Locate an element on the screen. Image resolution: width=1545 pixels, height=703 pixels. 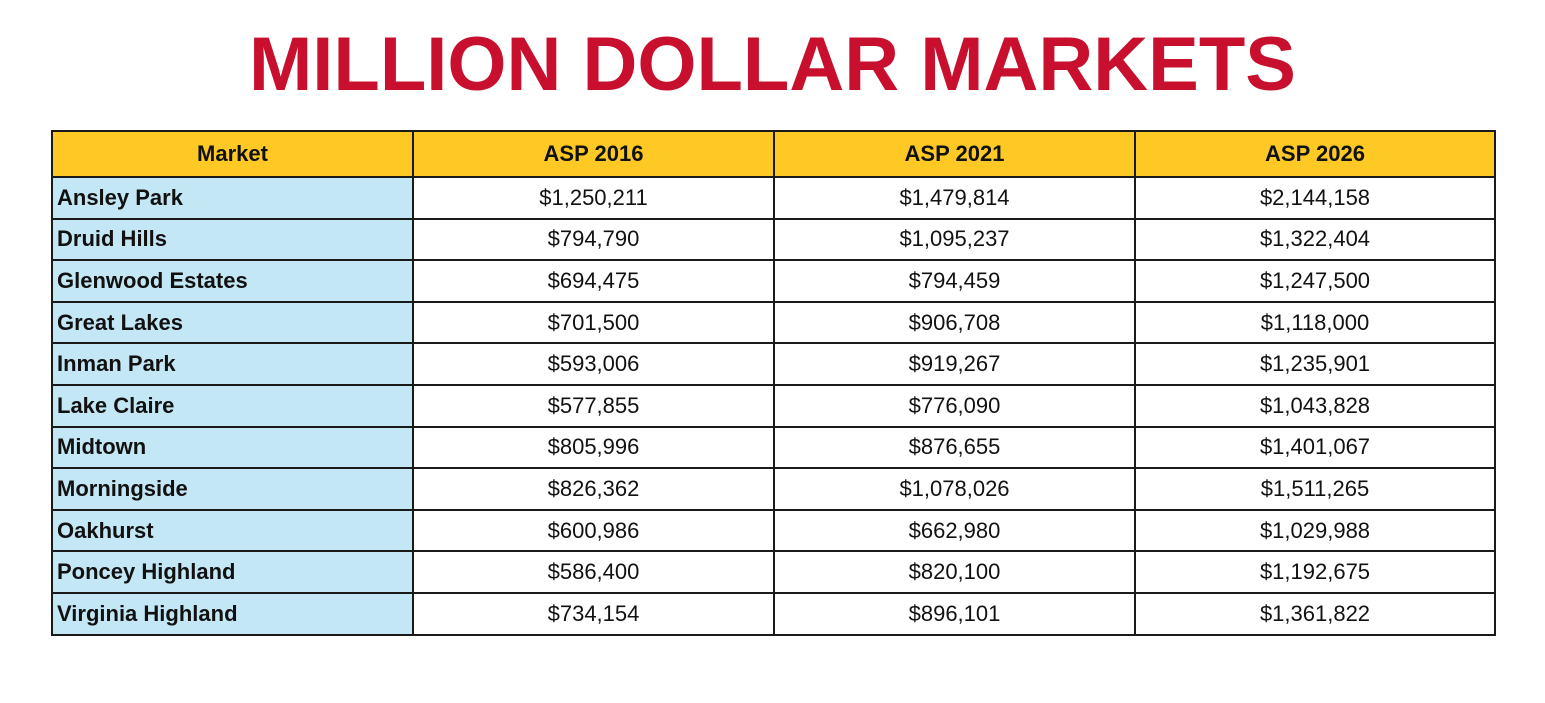
table-header-row: Market ASP 2016 ASP 2021 ASP 2026 is located at coordinates (773, 154).